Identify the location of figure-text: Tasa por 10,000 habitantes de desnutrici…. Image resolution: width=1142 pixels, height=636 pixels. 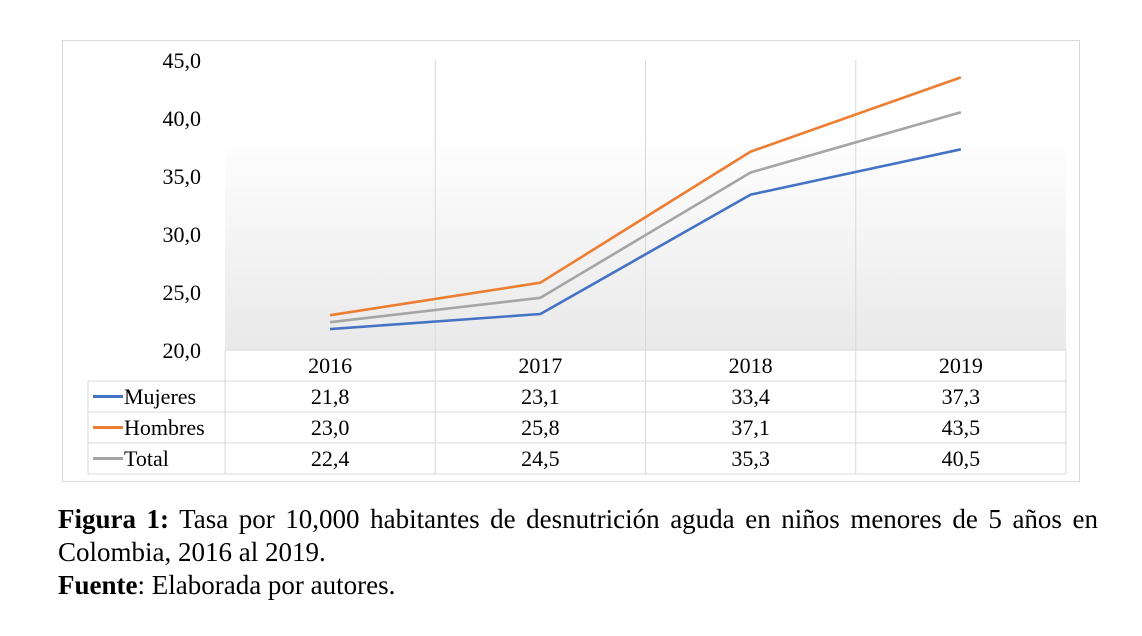
(578, 535).